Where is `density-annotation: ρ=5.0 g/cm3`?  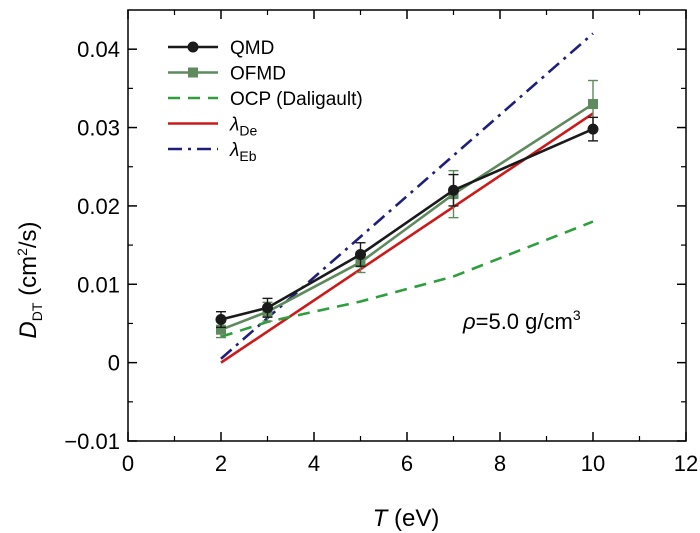 density-annotation: ρ=5.0 g/cm3 is located at coordinates (521, 320).